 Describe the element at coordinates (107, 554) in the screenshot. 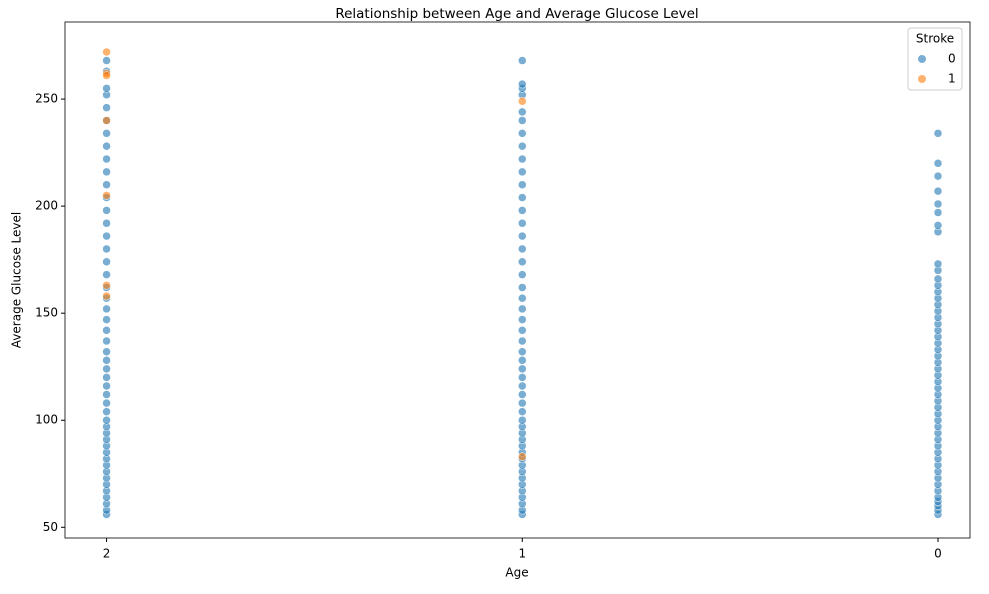

I see `x-tick-label: 2` at that location.